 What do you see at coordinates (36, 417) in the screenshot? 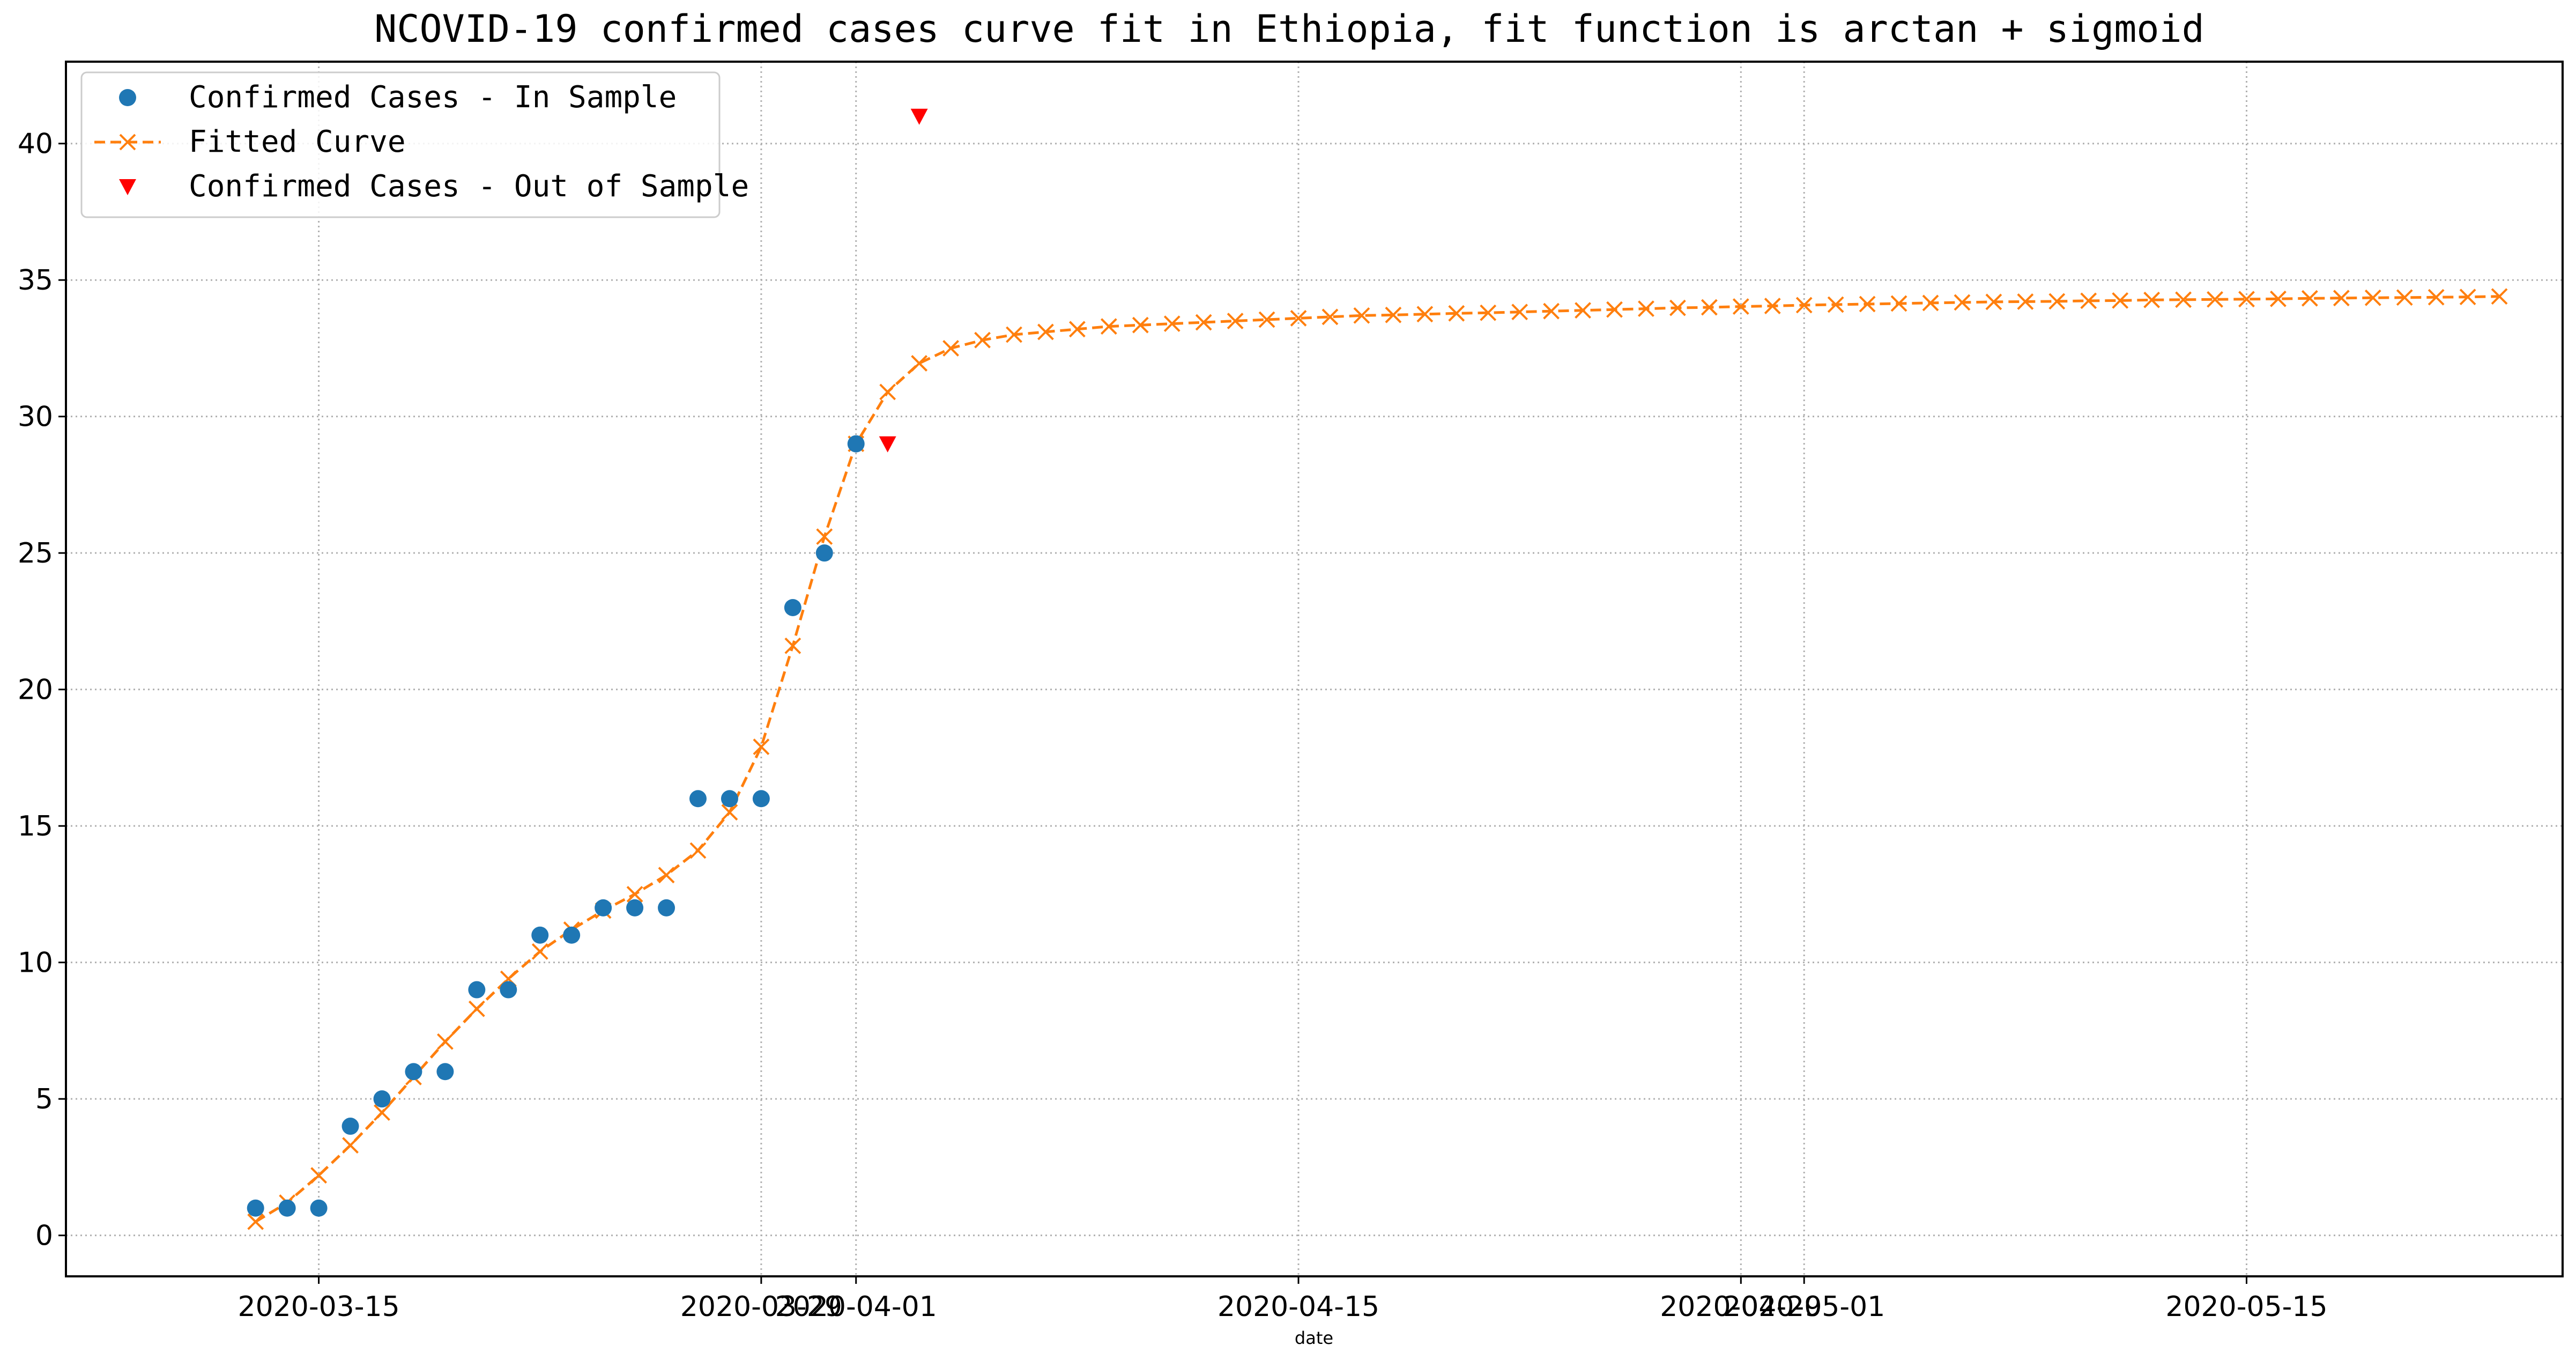
I see `y-tick-label: 30` at bounding box center [36, 417].